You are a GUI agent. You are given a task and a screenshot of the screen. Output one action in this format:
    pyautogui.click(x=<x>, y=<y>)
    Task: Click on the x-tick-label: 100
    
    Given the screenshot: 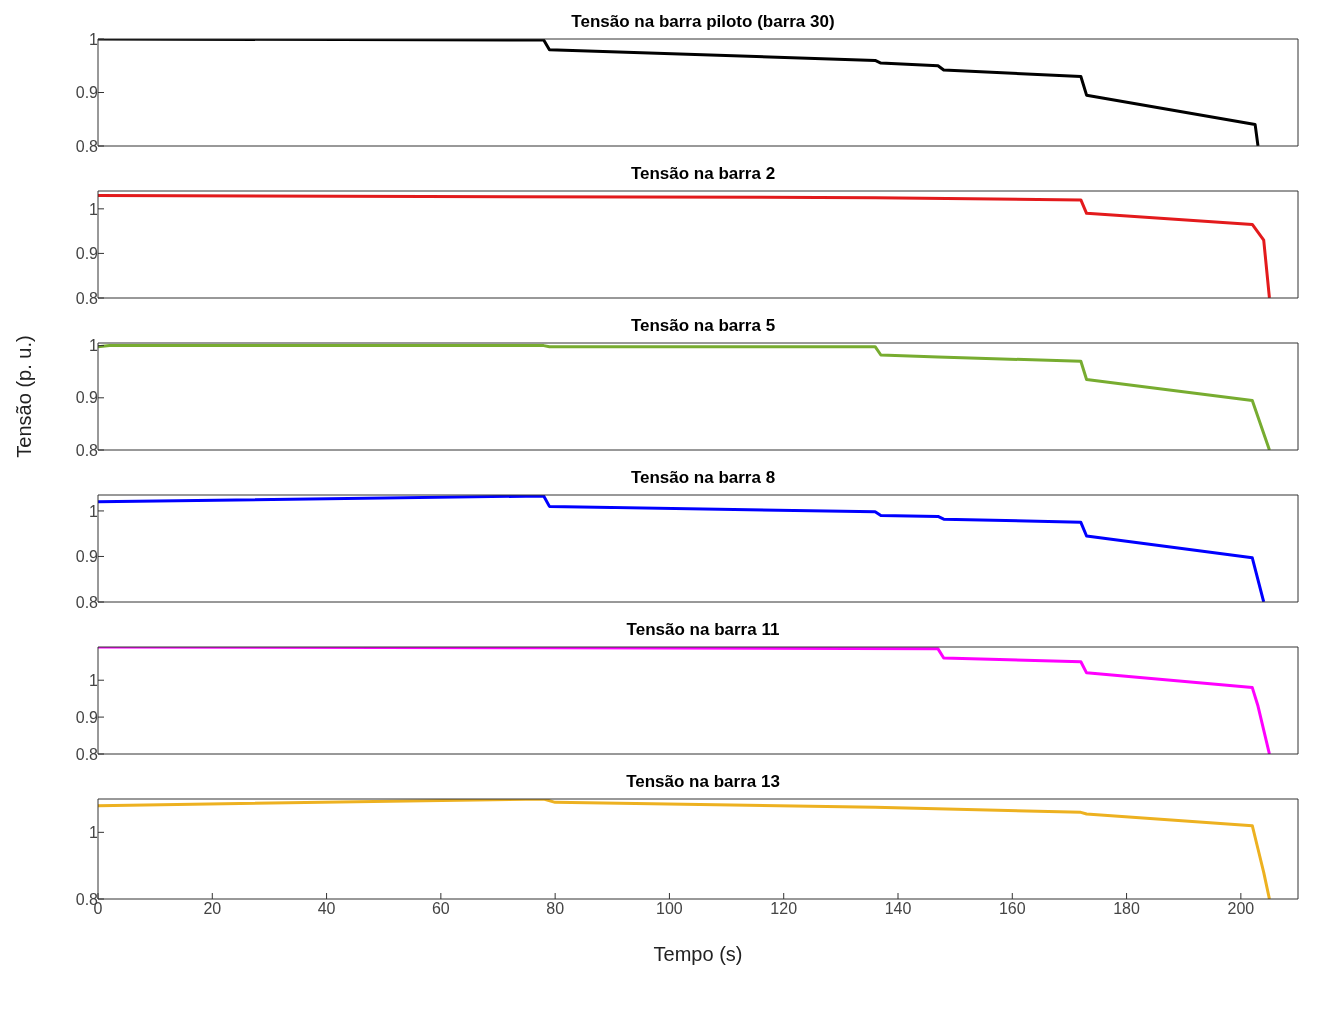 What is the action you would take?
    pyautogui.click(x=669, y=909)
    